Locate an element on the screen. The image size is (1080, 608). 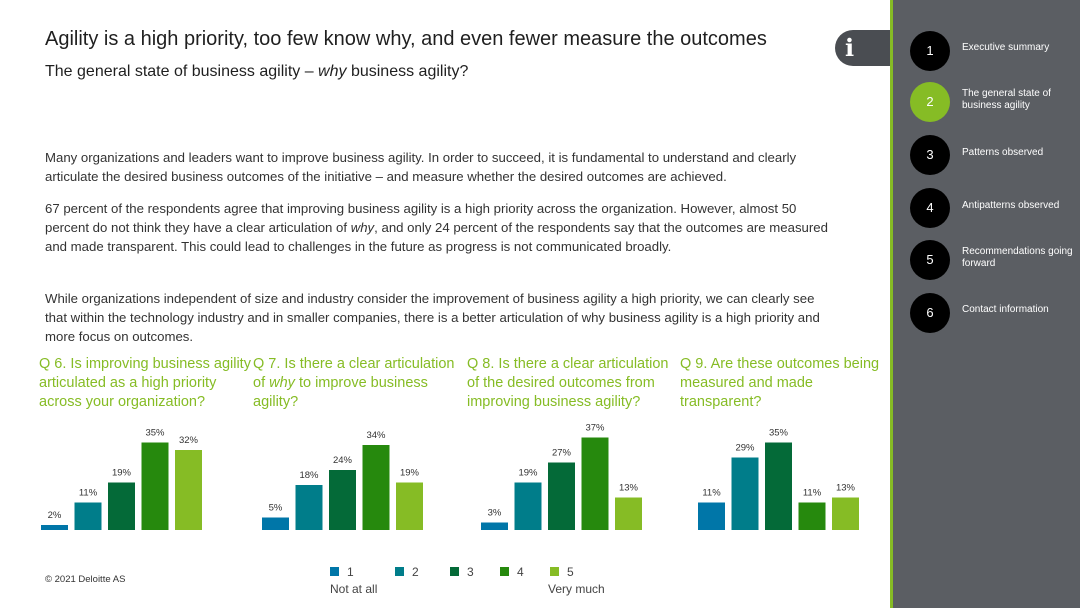
legend-label: 3 is located at coordinates (470, 572).